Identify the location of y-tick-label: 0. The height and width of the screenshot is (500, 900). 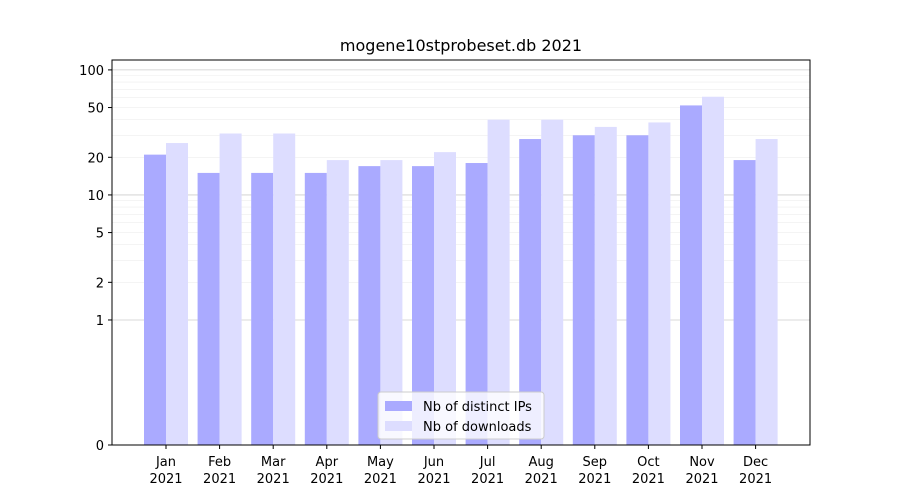
(100, 446).